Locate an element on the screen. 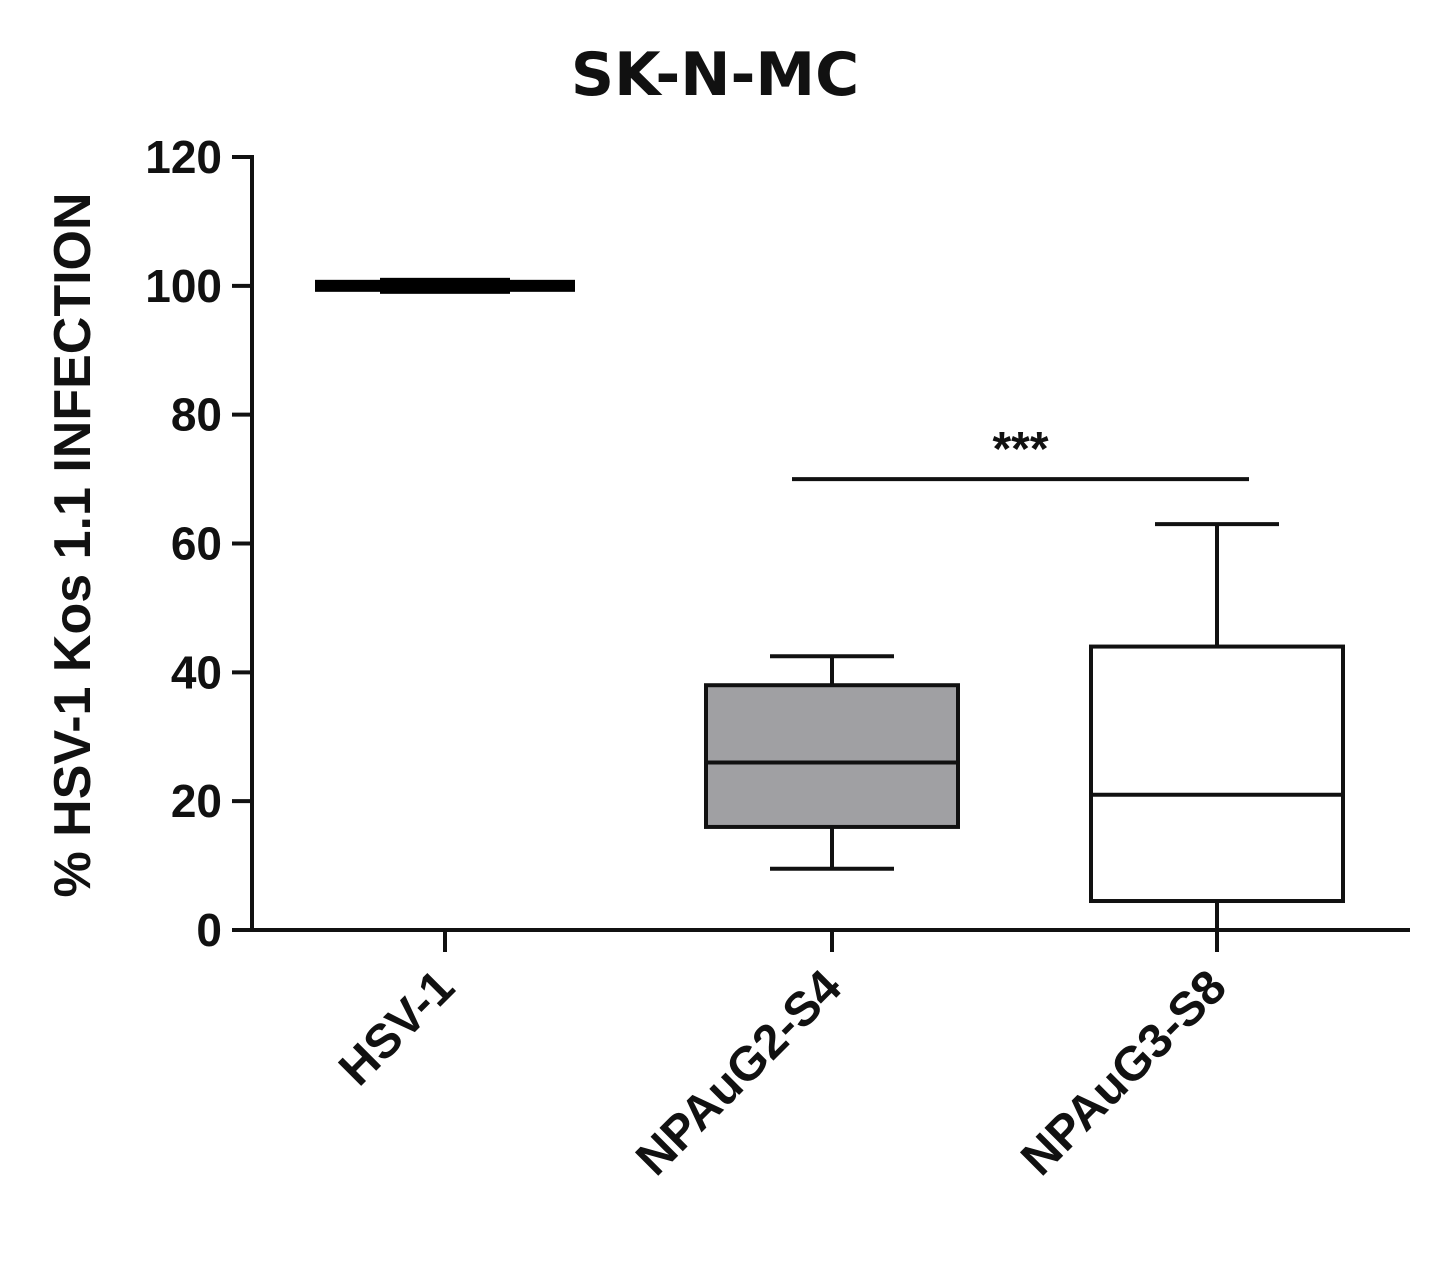 The height and width of the screenshot is (1272, 1433). chart-title: SK-N-MC is located at coordinates (715, 75).